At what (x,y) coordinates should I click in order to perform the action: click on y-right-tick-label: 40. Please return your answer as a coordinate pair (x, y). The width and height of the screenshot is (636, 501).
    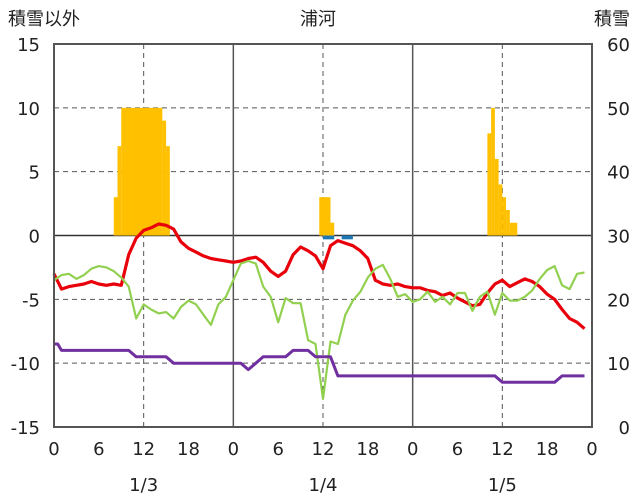
    Looking at the image, I should click on (618, 173).